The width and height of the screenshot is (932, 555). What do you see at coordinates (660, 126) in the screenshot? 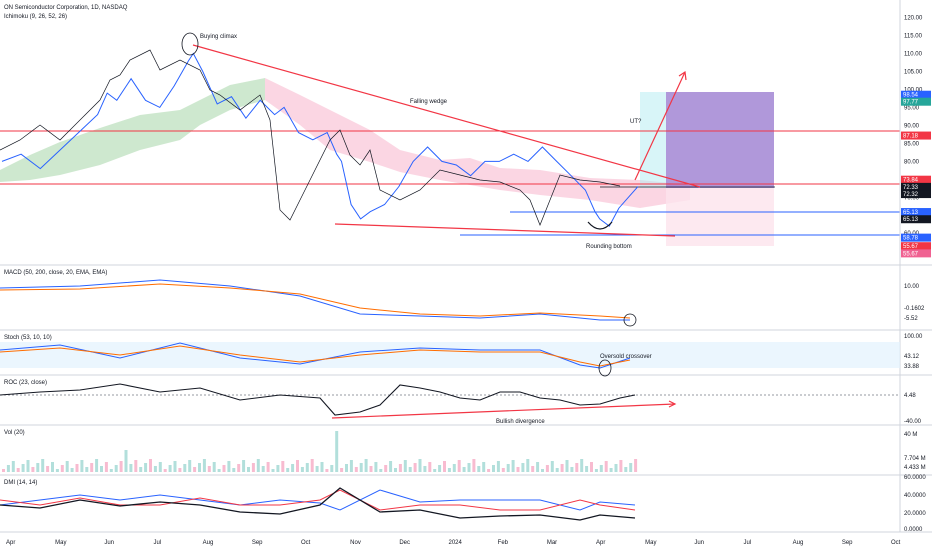
I see `breakout-arrow` at bounding box center [660, 126].